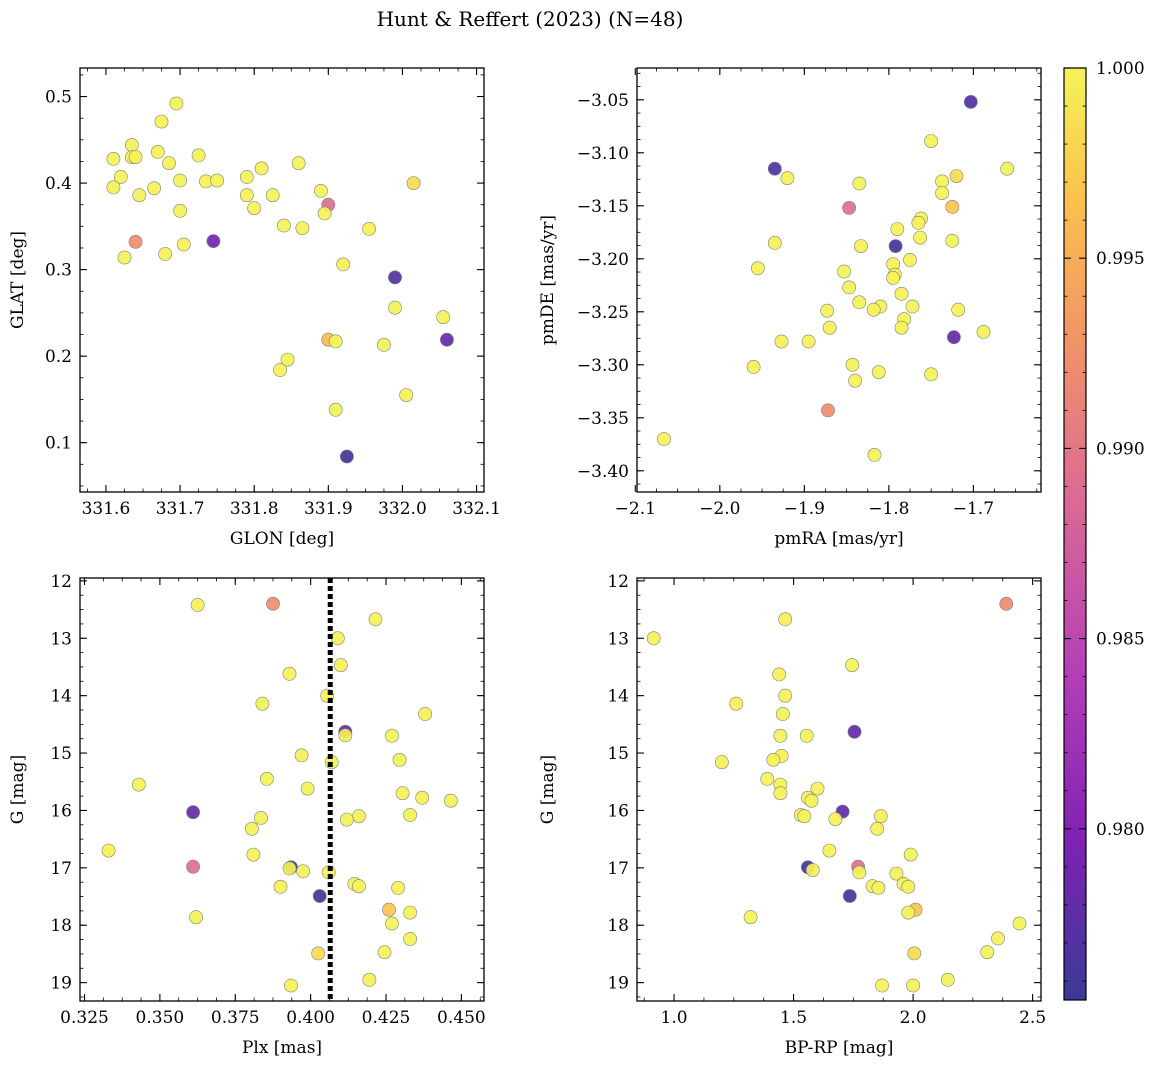 This screenshot has width=1161, height=1068. I want to click on y-tick-label: −3.10, so click(603, 154).